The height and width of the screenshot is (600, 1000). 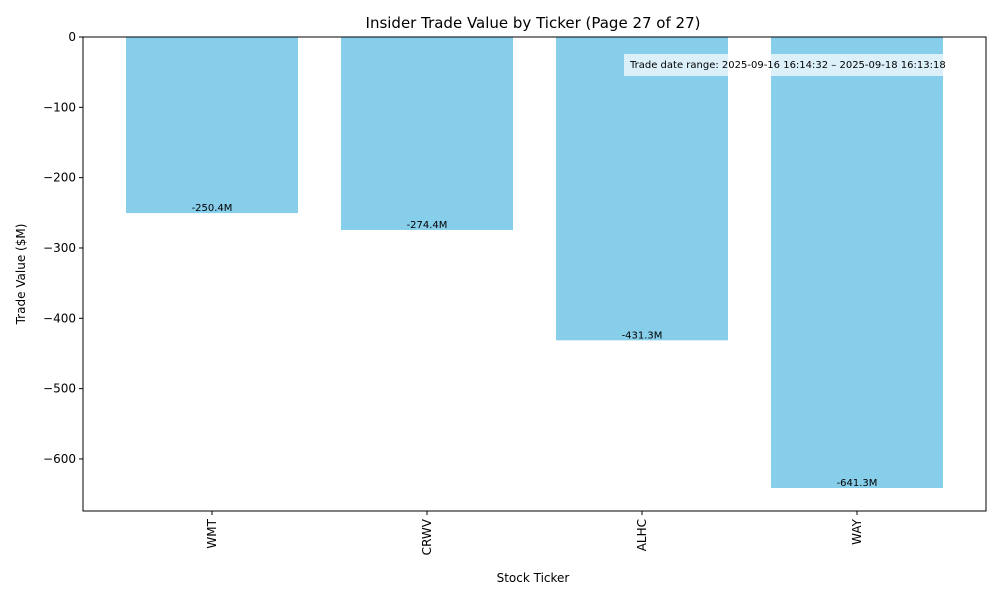 What do you see at coordinates (857, 531) in the screenshot?
I see `x-tick-label-way: WAY` at bounding box center [857, 531].